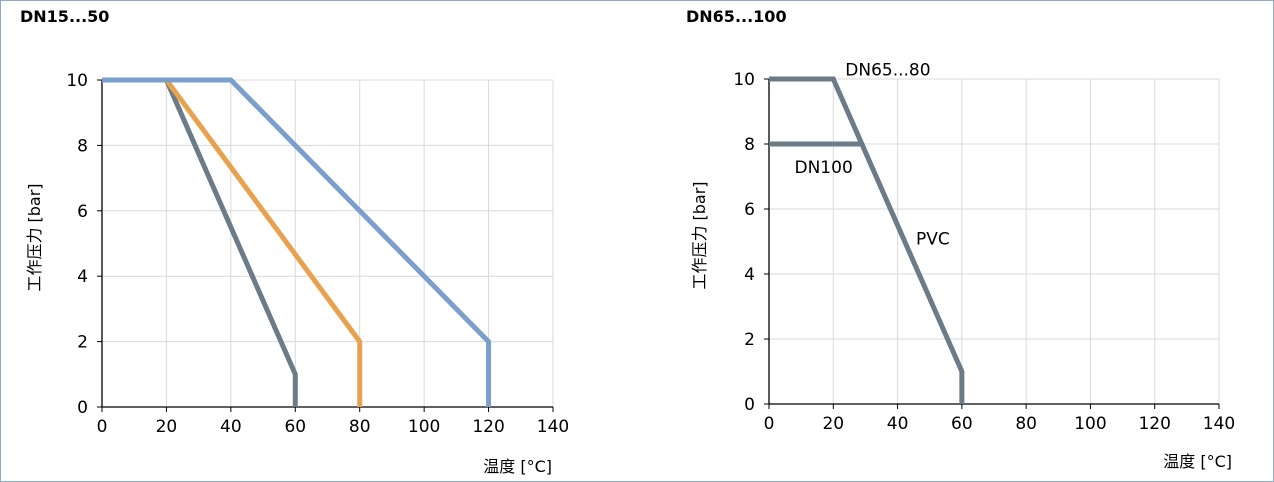 The height and width of the screenshot is (482, 1274). What do you see at coordinates (1197, 461) in the screenshot?
I see `right-x-axis-label: 温度 [°C]` at bounding box center [1197, 461].